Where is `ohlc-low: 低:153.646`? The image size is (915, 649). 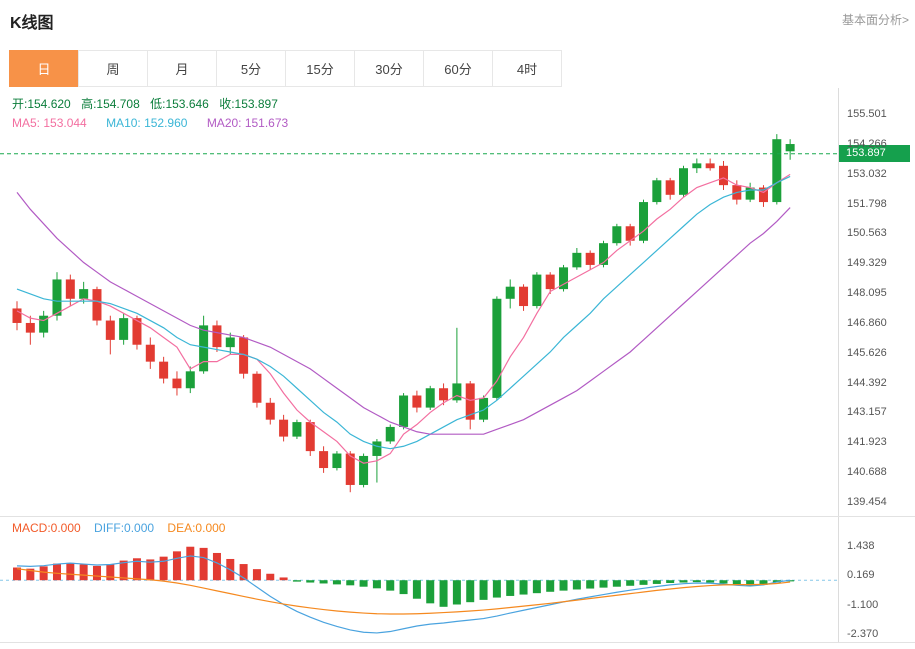 ohlc-low: 低:153.646 is located at coordinates (179, 104).